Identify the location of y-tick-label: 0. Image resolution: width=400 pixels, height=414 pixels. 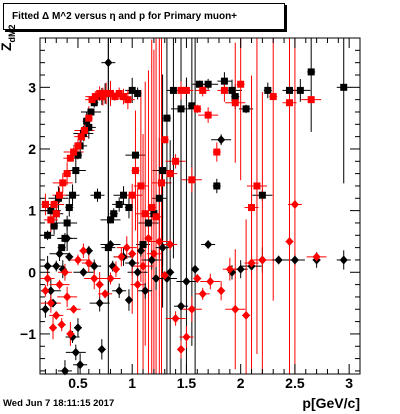
(32, 272).